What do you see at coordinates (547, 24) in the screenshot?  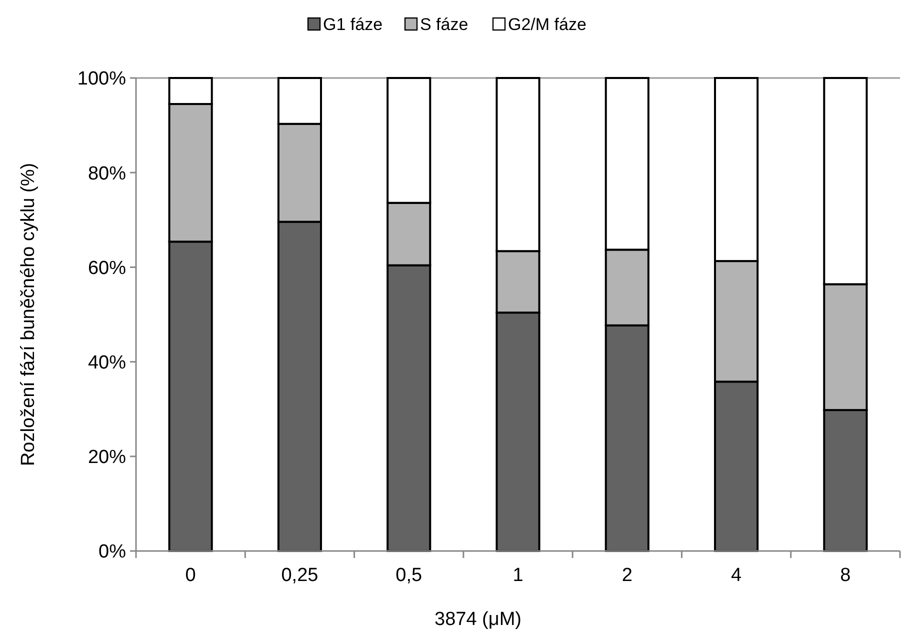 I see `legend-label: G2/M fáze` at bounding box center [547, 24].